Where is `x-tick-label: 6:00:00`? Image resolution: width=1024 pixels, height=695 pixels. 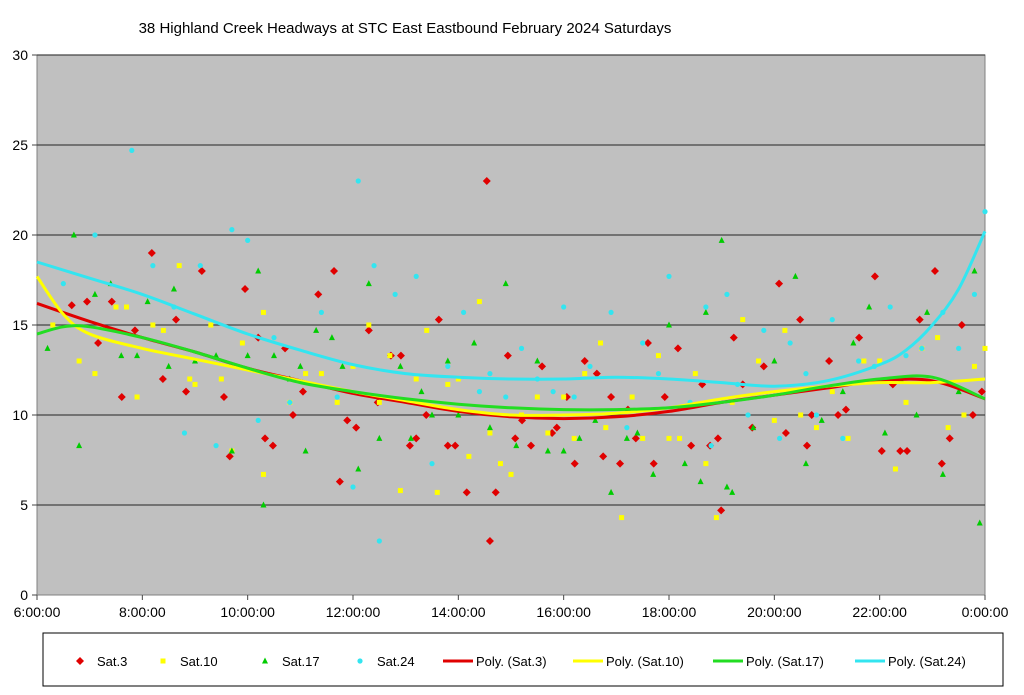
x-tick-label: 6:00:00 is located at coordinates (37, 612).